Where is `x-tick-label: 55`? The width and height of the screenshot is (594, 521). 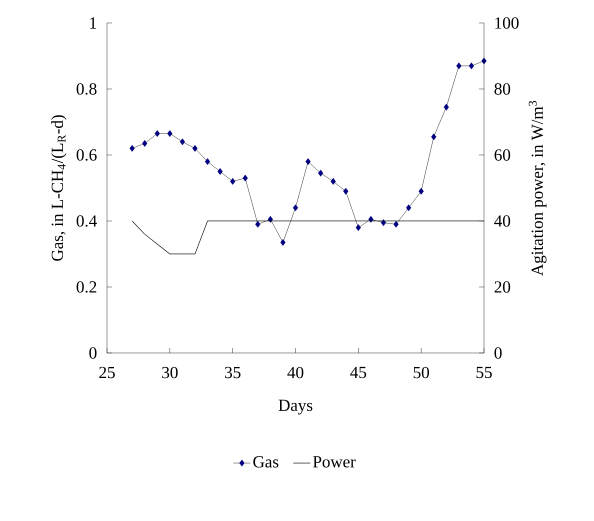
x-tick-label: 55 is located at coordinates (484, 372).